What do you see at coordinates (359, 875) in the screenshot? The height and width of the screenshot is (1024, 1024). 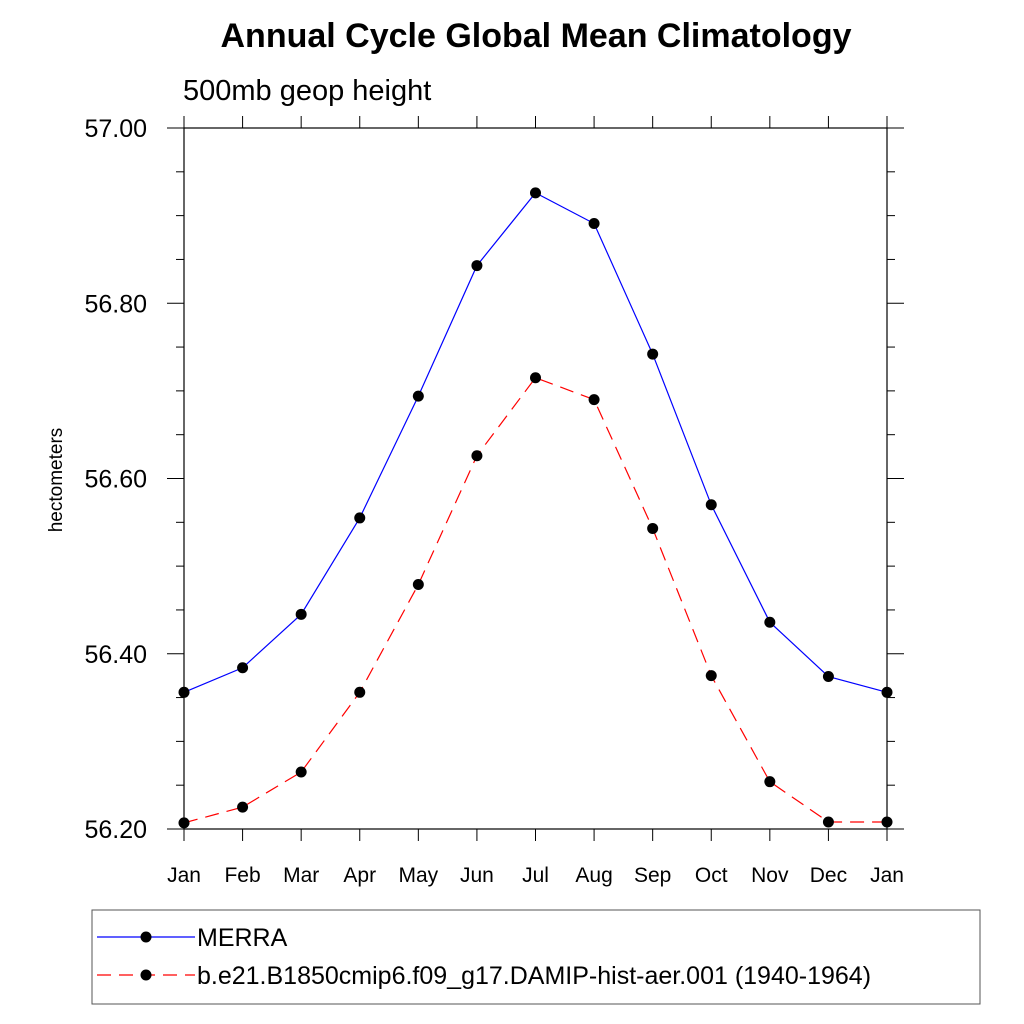 I see `x-tick-label: Apr` at bounding box center [359, 875].